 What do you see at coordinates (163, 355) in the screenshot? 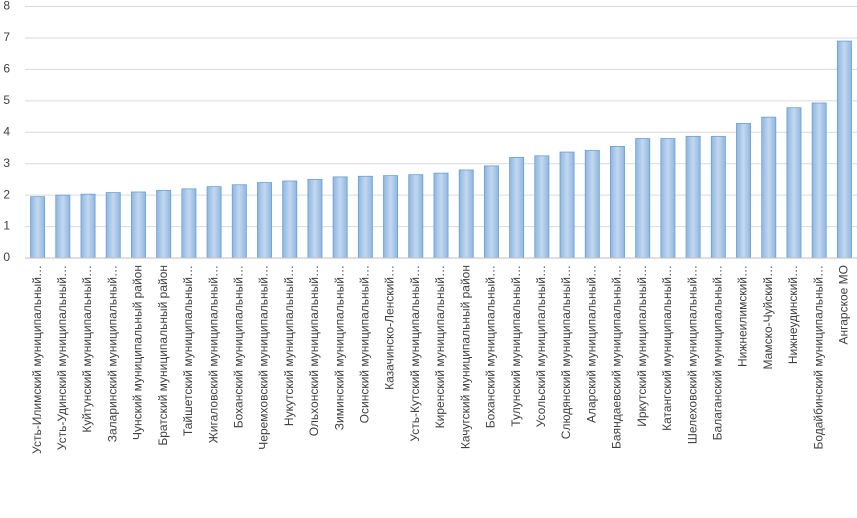
I see `x-tick-label: Братский муниципальный район` at bounding box center [163, 355].